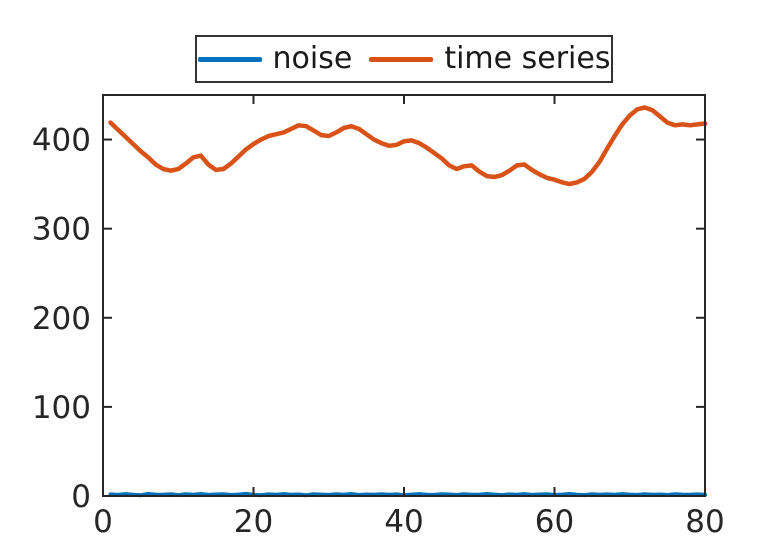 Image resolution: width=780 pixels, height=553 pixels. I want to click on x-tick-label: 40, so click(403, 522).